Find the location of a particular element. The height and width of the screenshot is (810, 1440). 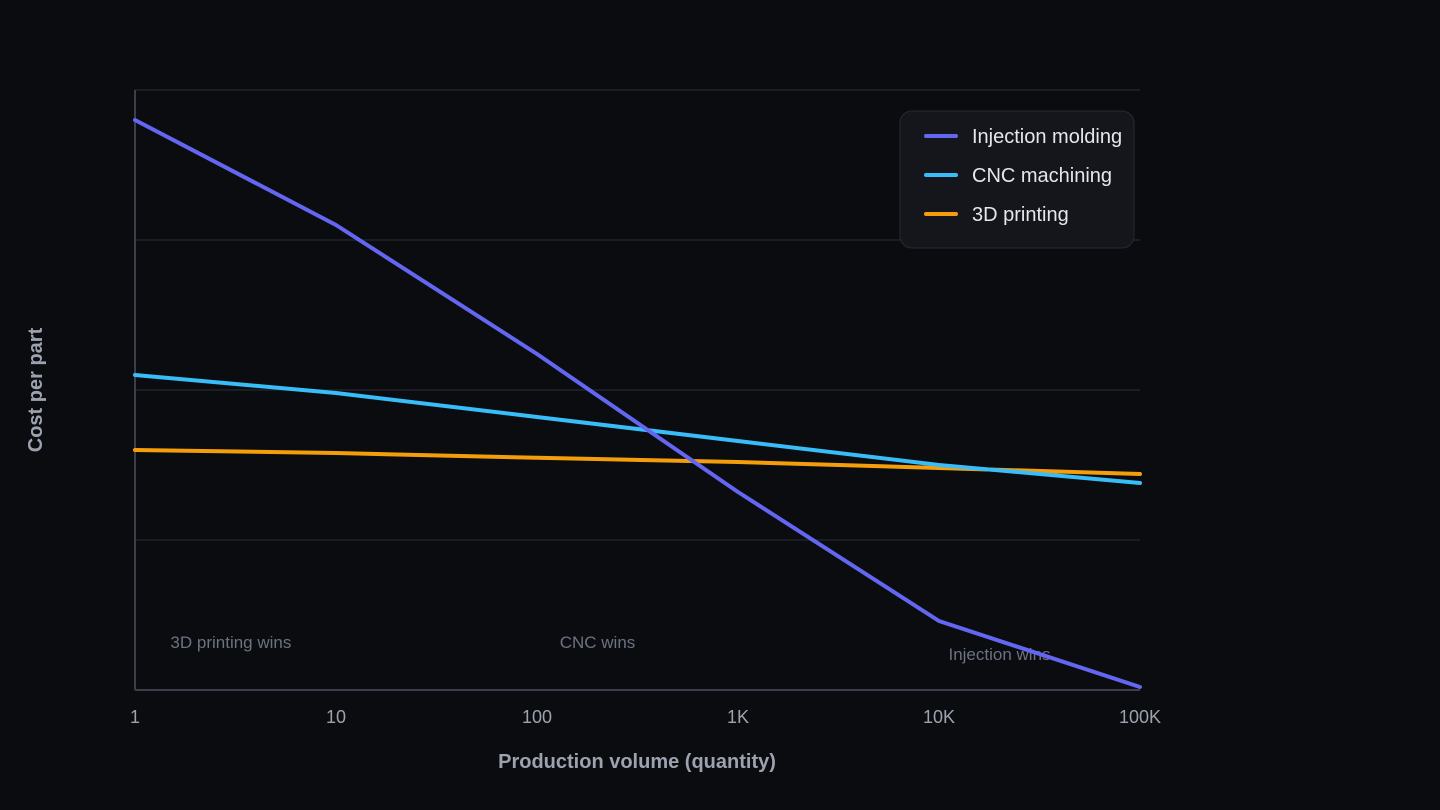

region-annotation: CNC wins is located at coordinates (598, 642).